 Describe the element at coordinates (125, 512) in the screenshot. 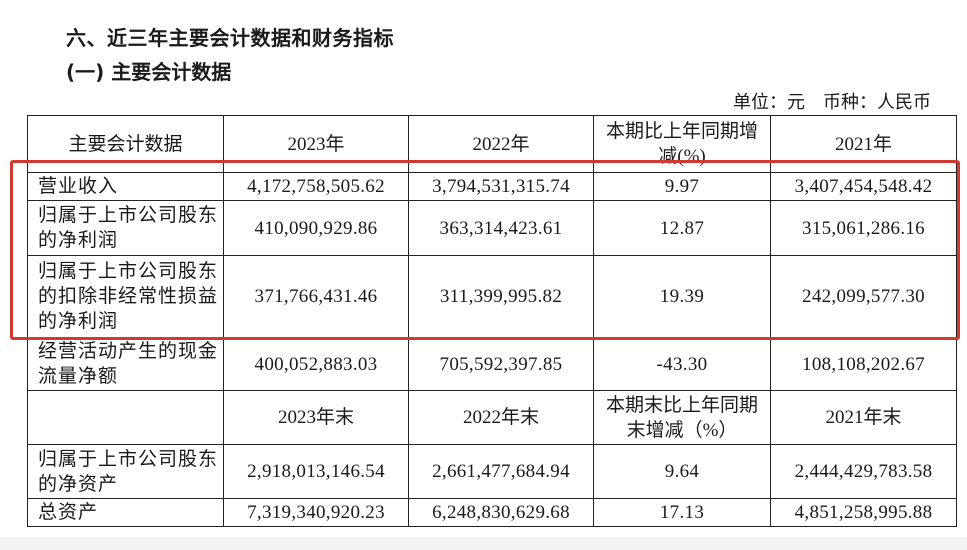

I see `row-label: 总资产` at that location.